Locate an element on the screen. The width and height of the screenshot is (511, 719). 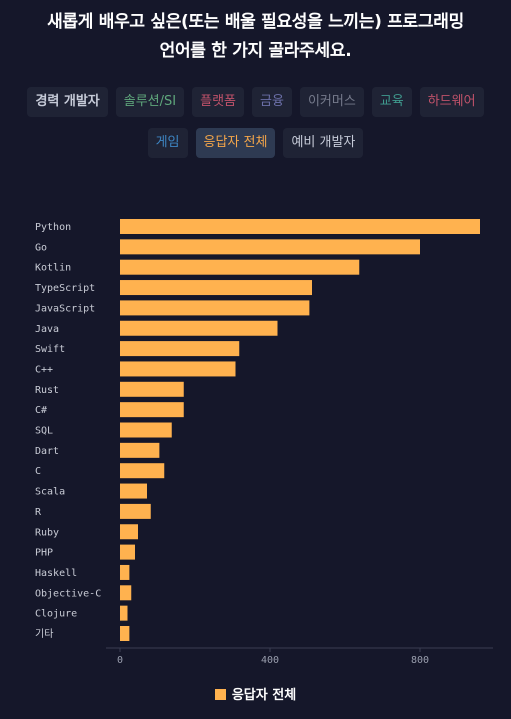
y-tick-label: C# is located at coordinates (41, 410).